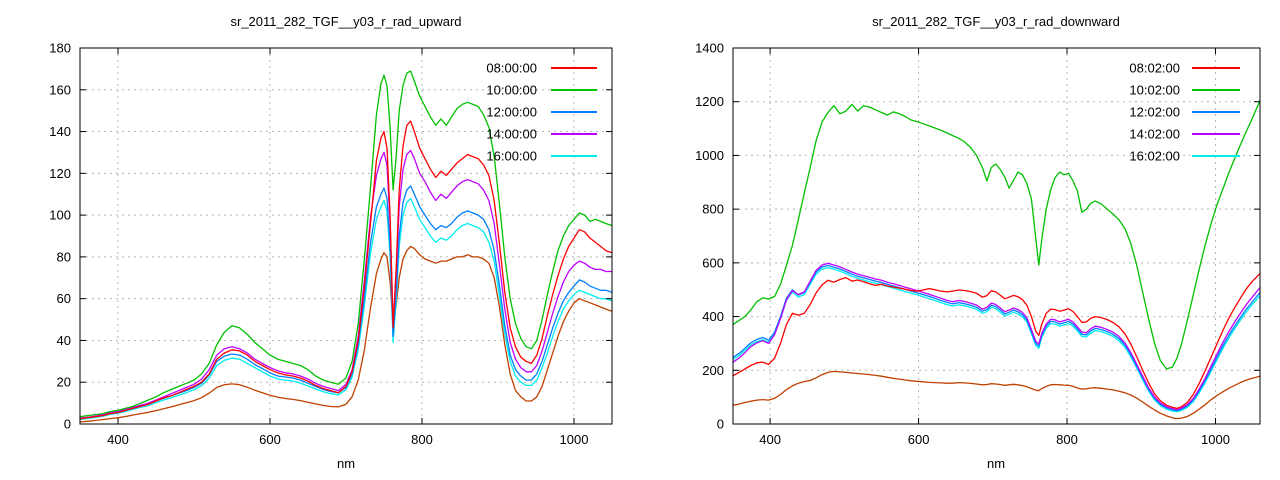 Image resolution: width=1280 pixels, height=480 pixels. What do you see at coordinates (60, 89) in the screenshot?
I see `y-tick-label: 160` at bounding box center [60, 89].